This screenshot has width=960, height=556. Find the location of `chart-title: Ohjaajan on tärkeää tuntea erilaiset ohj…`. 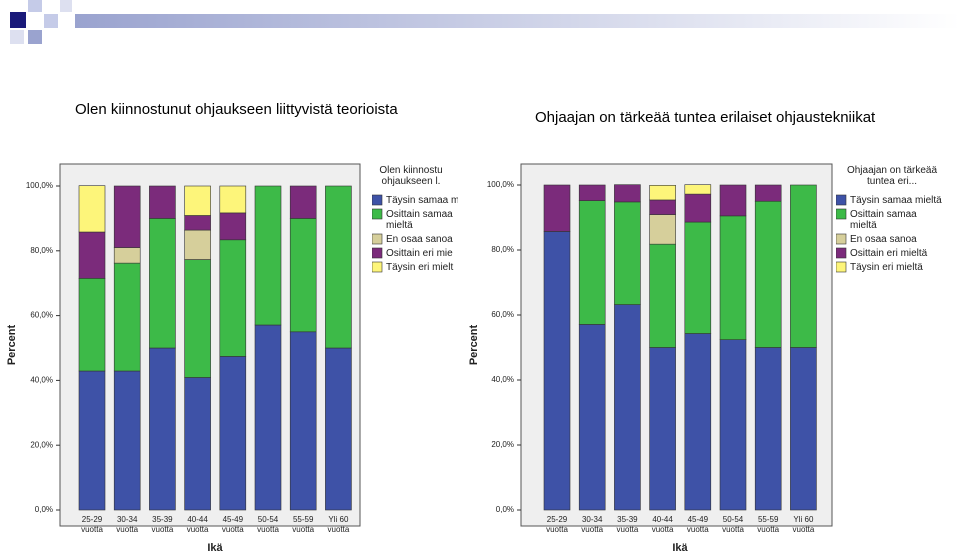

chart-title: Ohjaajan on tärkeää tuntea erilaiset ohj… is located at coordinates (705, 117).